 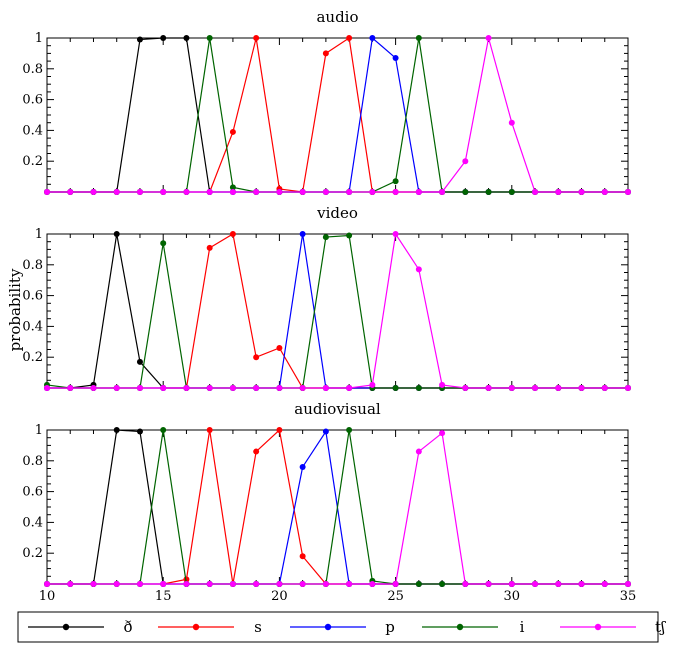 I want to click on panel-audio-ytick-label: 0.8, so click(x=32, y=69).